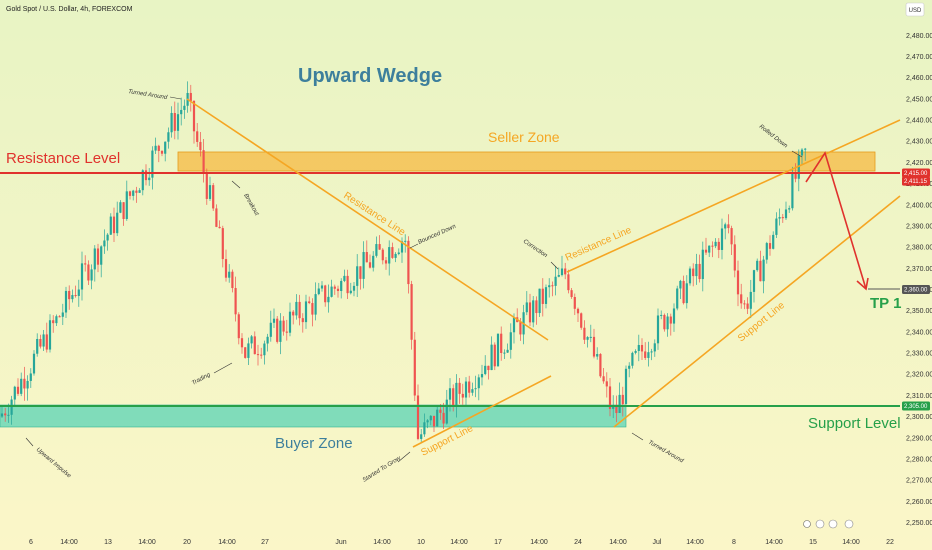  I want to click on price-tags: 2,415.00 2,411.15 2,360.00 2,305.00, so click(916, 289).